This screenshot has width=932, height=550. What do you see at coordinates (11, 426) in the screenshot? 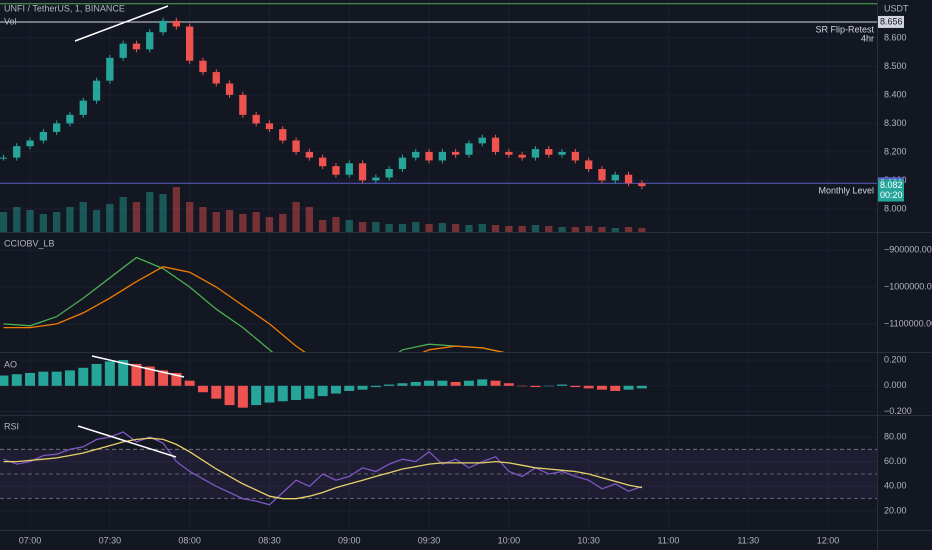
I see `rsi-legend: RSI` at bounding box center [11, 426].